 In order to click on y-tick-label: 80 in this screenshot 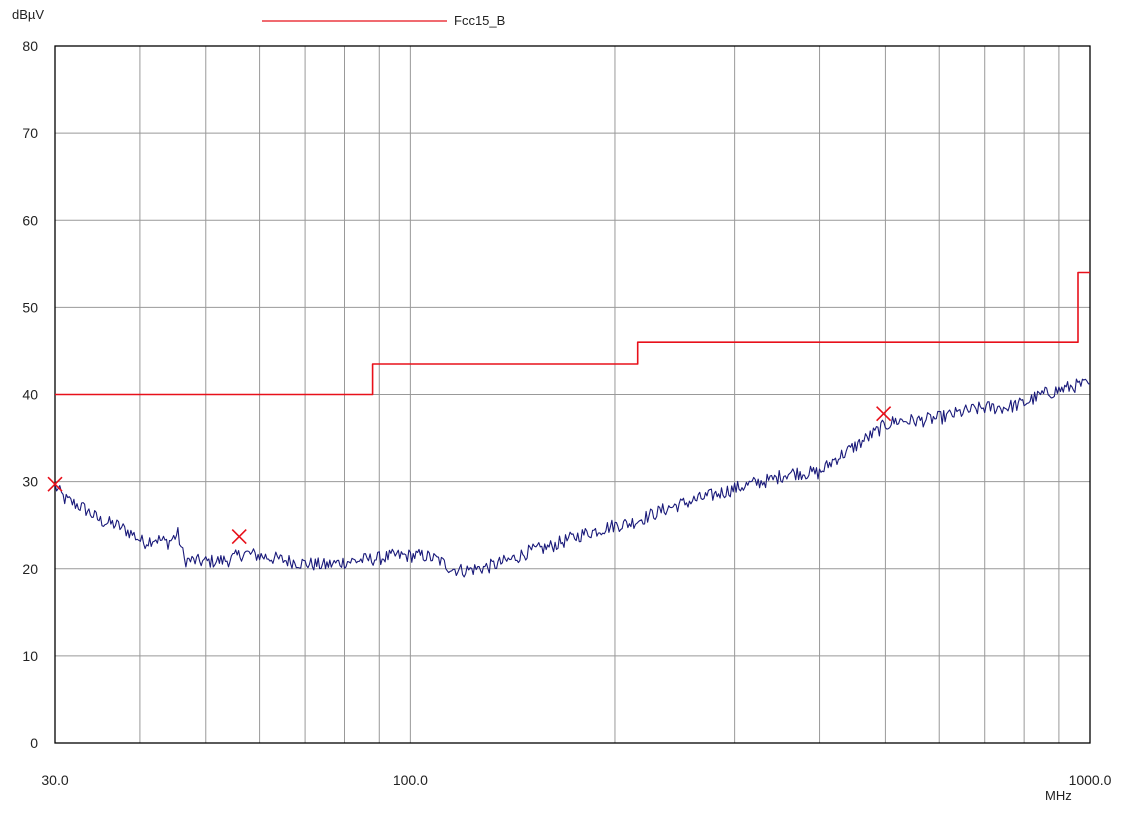, I will do `click(30, 46)`.